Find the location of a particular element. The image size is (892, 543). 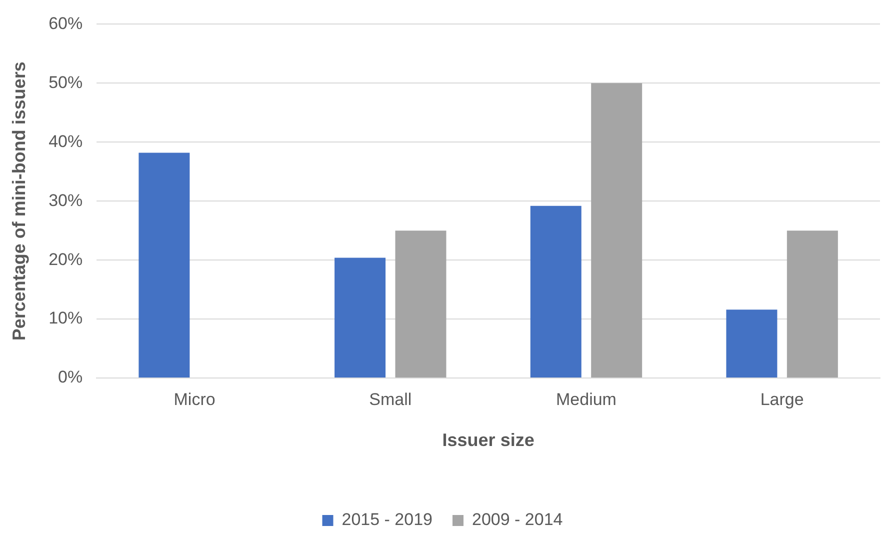

legend-label: 2015 - 2019 is located at coordinates (387, 520).